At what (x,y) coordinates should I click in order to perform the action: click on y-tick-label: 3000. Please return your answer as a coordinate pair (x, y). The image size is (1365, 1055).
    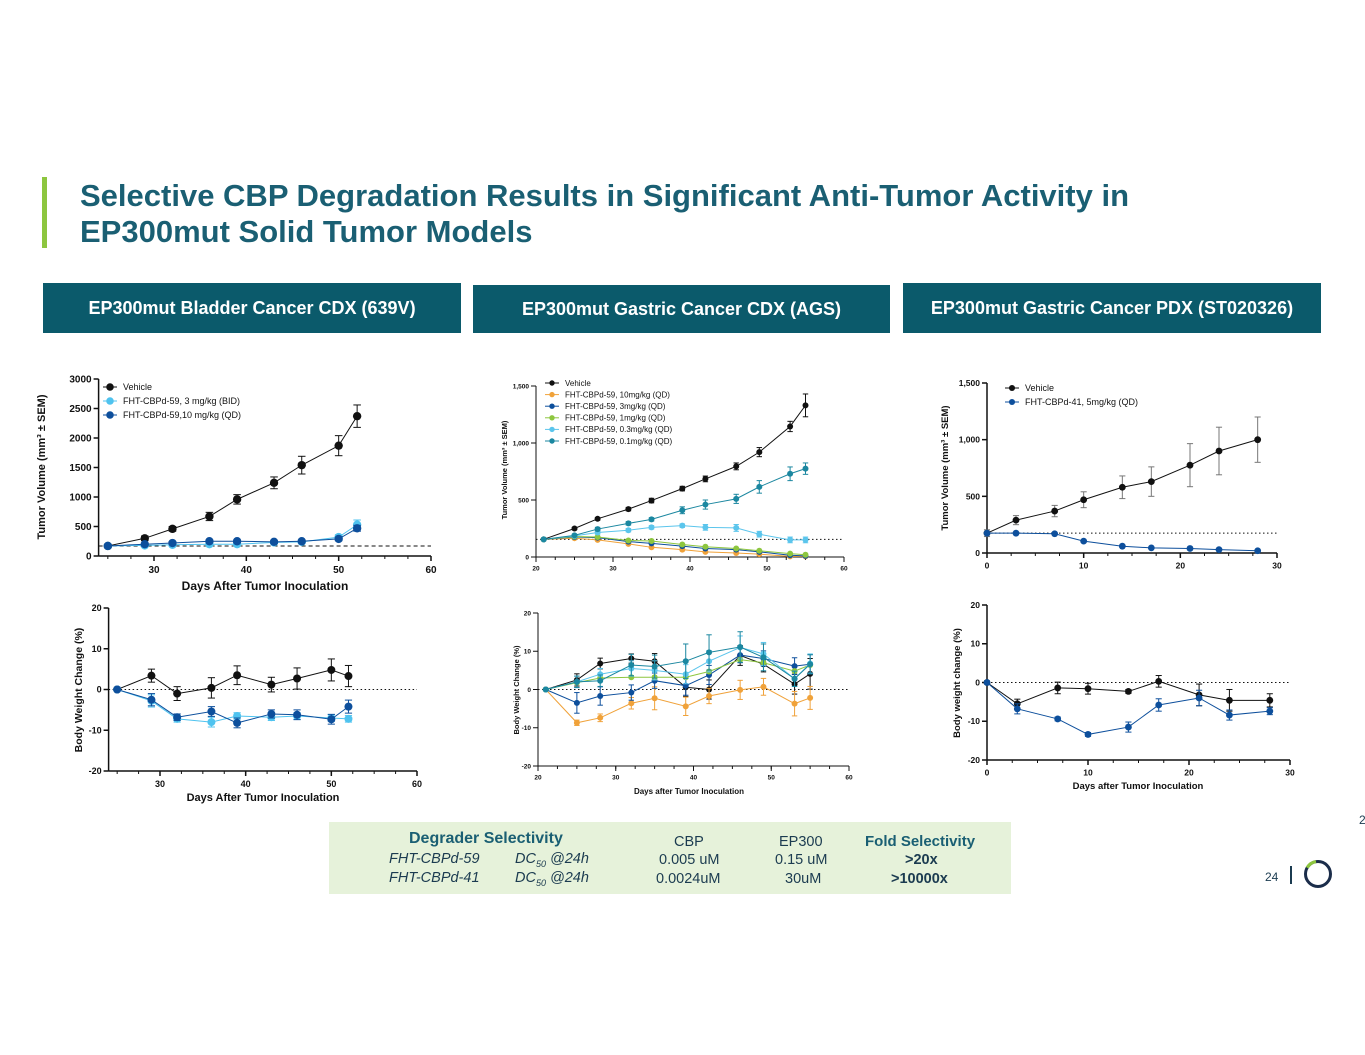
    Looking at the image, I should click on (80, 380).